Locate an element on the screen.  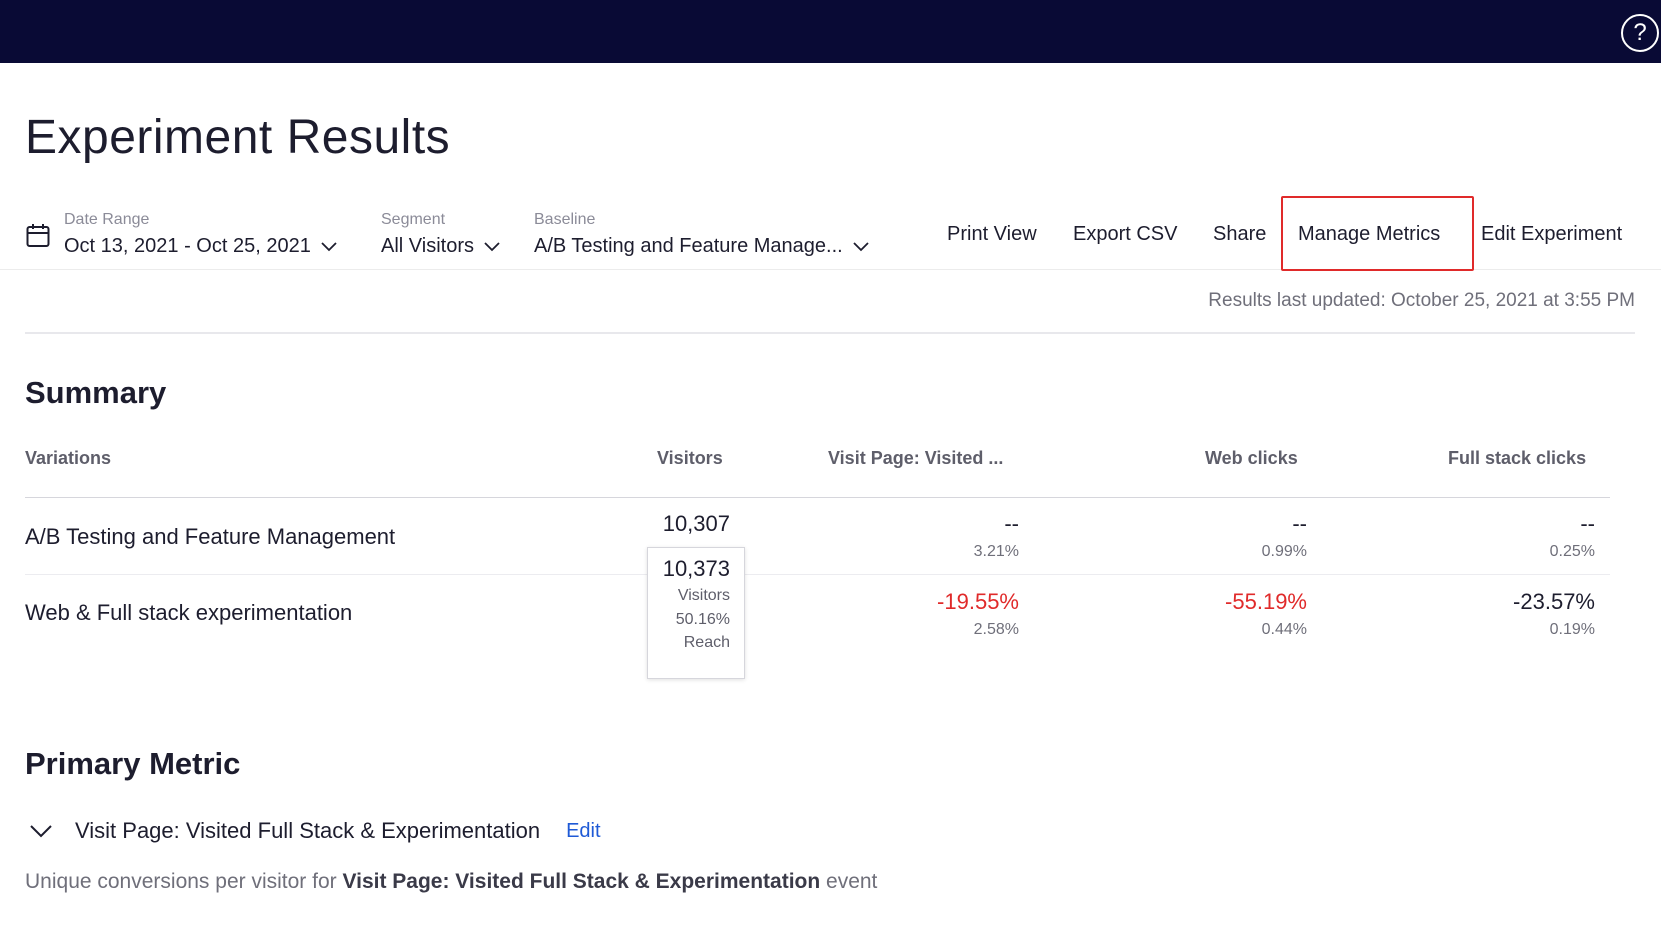
summary-title: Summary is located at coordinates (96, 392).